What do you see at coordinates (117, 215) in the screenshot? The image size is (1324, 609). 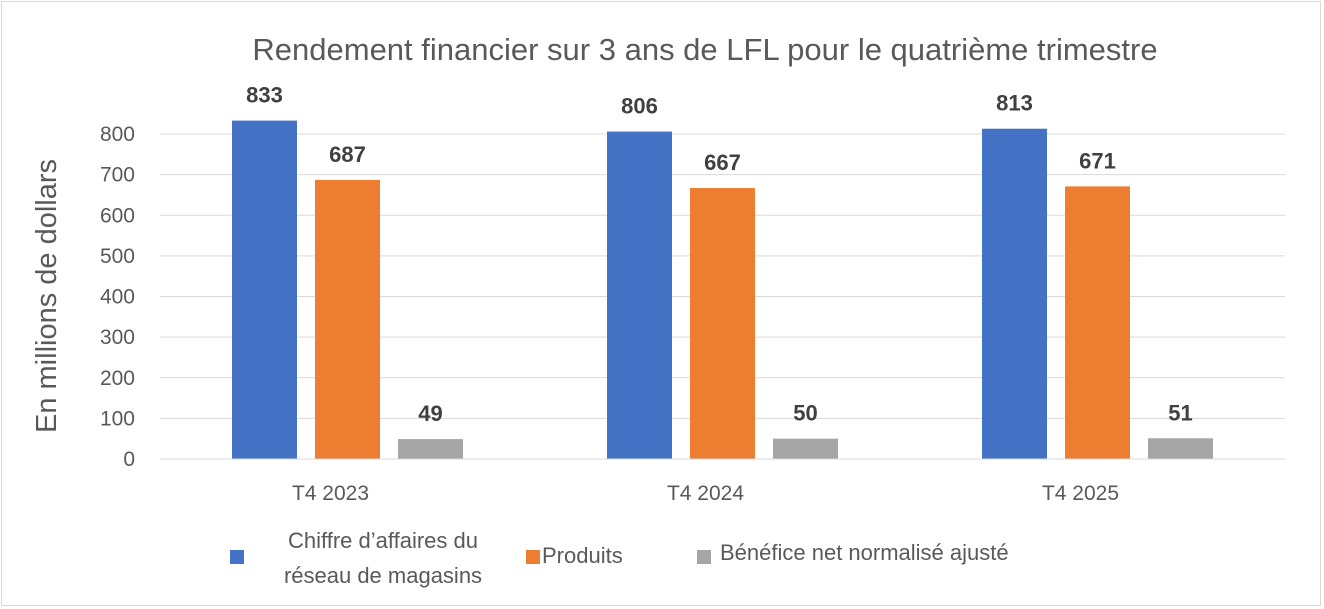 I see `y-tick-label: 600` at bounding box center [117, 215].